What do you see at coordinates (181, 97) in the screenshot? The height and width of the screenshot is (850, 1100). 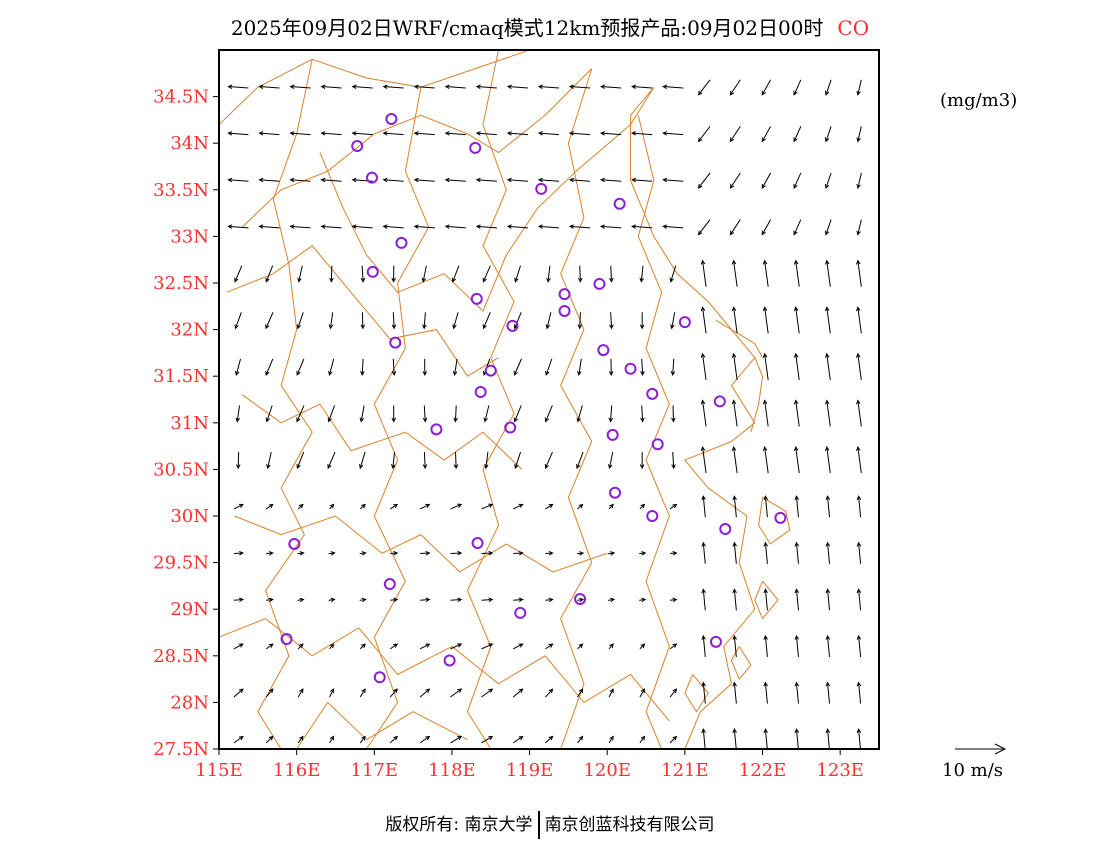 I see `y-tick-label: 34.5N` at bounding box center [181, 97].